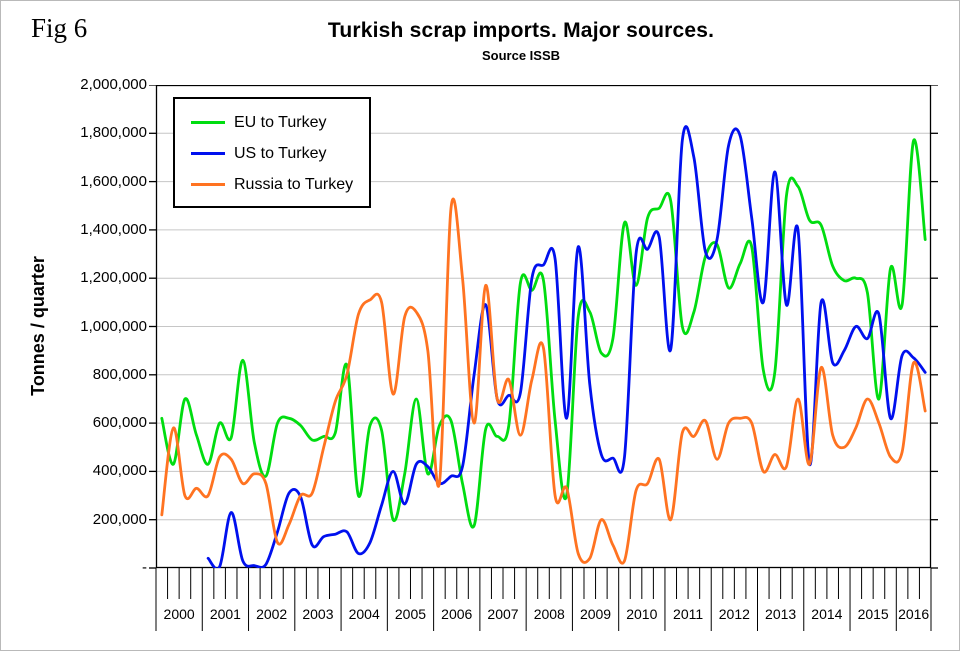 The height and width of the screenshot is (651, 960). What do you see at coordinates (827, 614) in the screenshot?
I see `x-axis-year-label: 2014` at bounding box center [827, 614].